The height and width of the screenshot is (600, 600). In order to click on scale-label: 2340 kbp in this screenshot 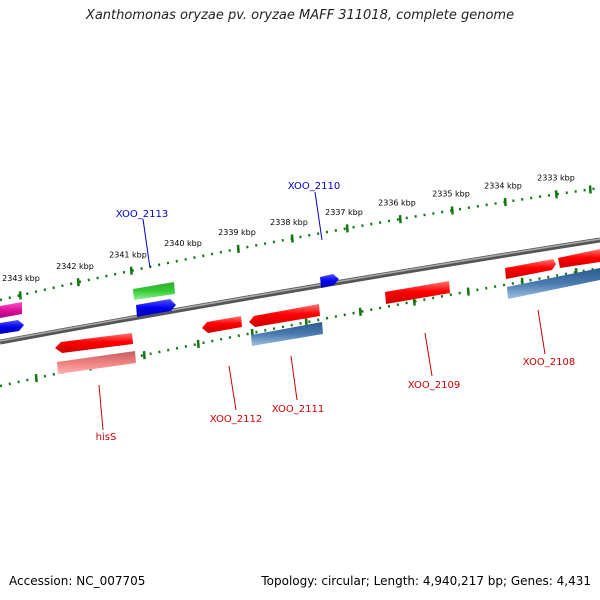, I will do `click(183, 243)`.